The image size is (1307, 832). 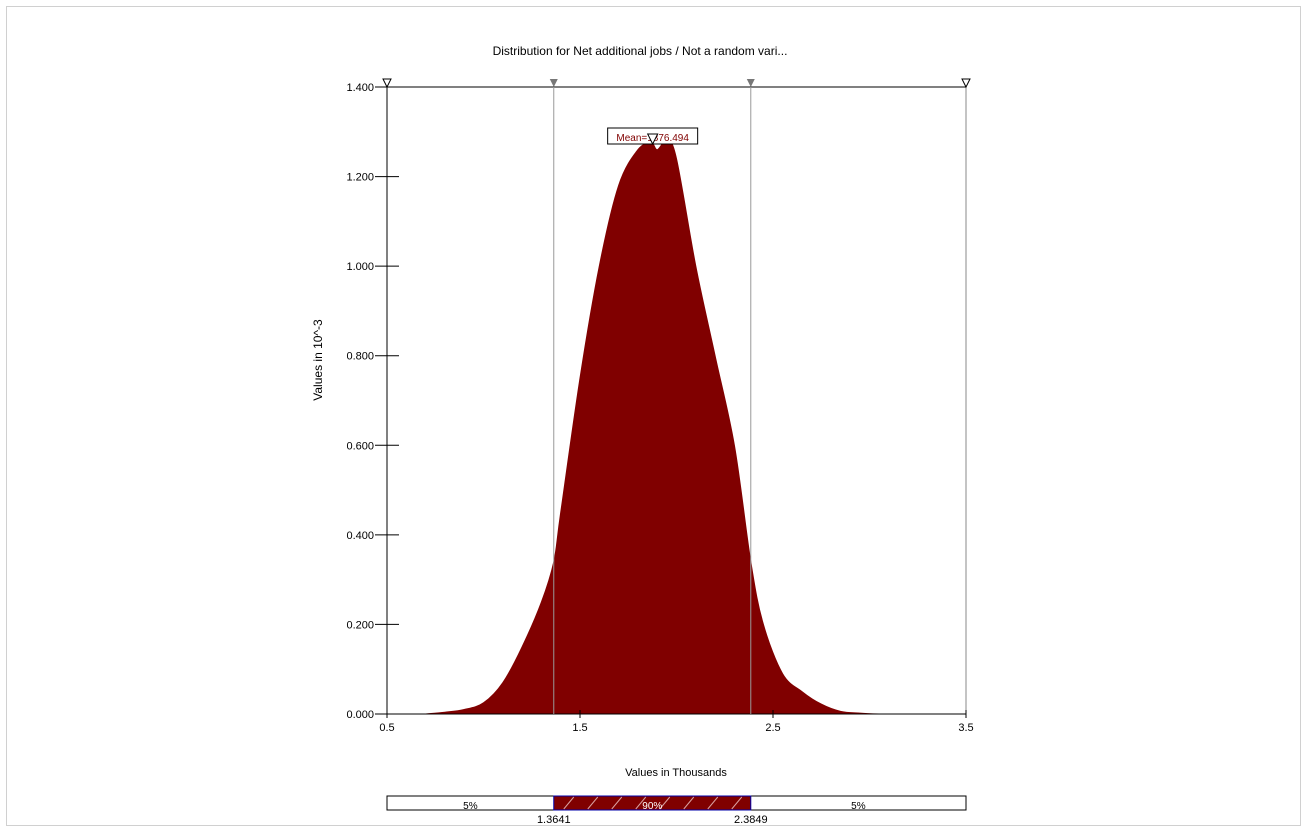 What do you see at coordinates (858, 806) in the screenshot?
I see `prob-bar-right-label: 5%` at bounding box center [858, 806].